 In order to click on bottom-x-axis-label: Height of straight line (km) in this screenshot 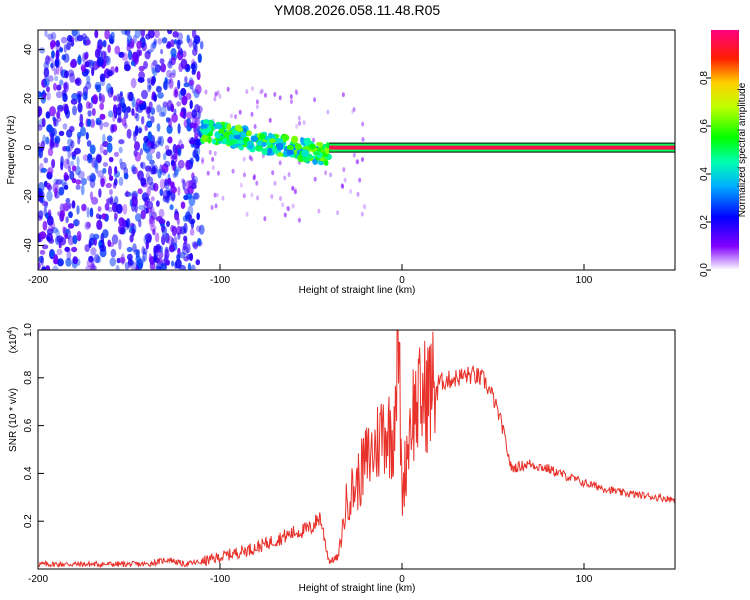, I will do `click(357, 588)`.